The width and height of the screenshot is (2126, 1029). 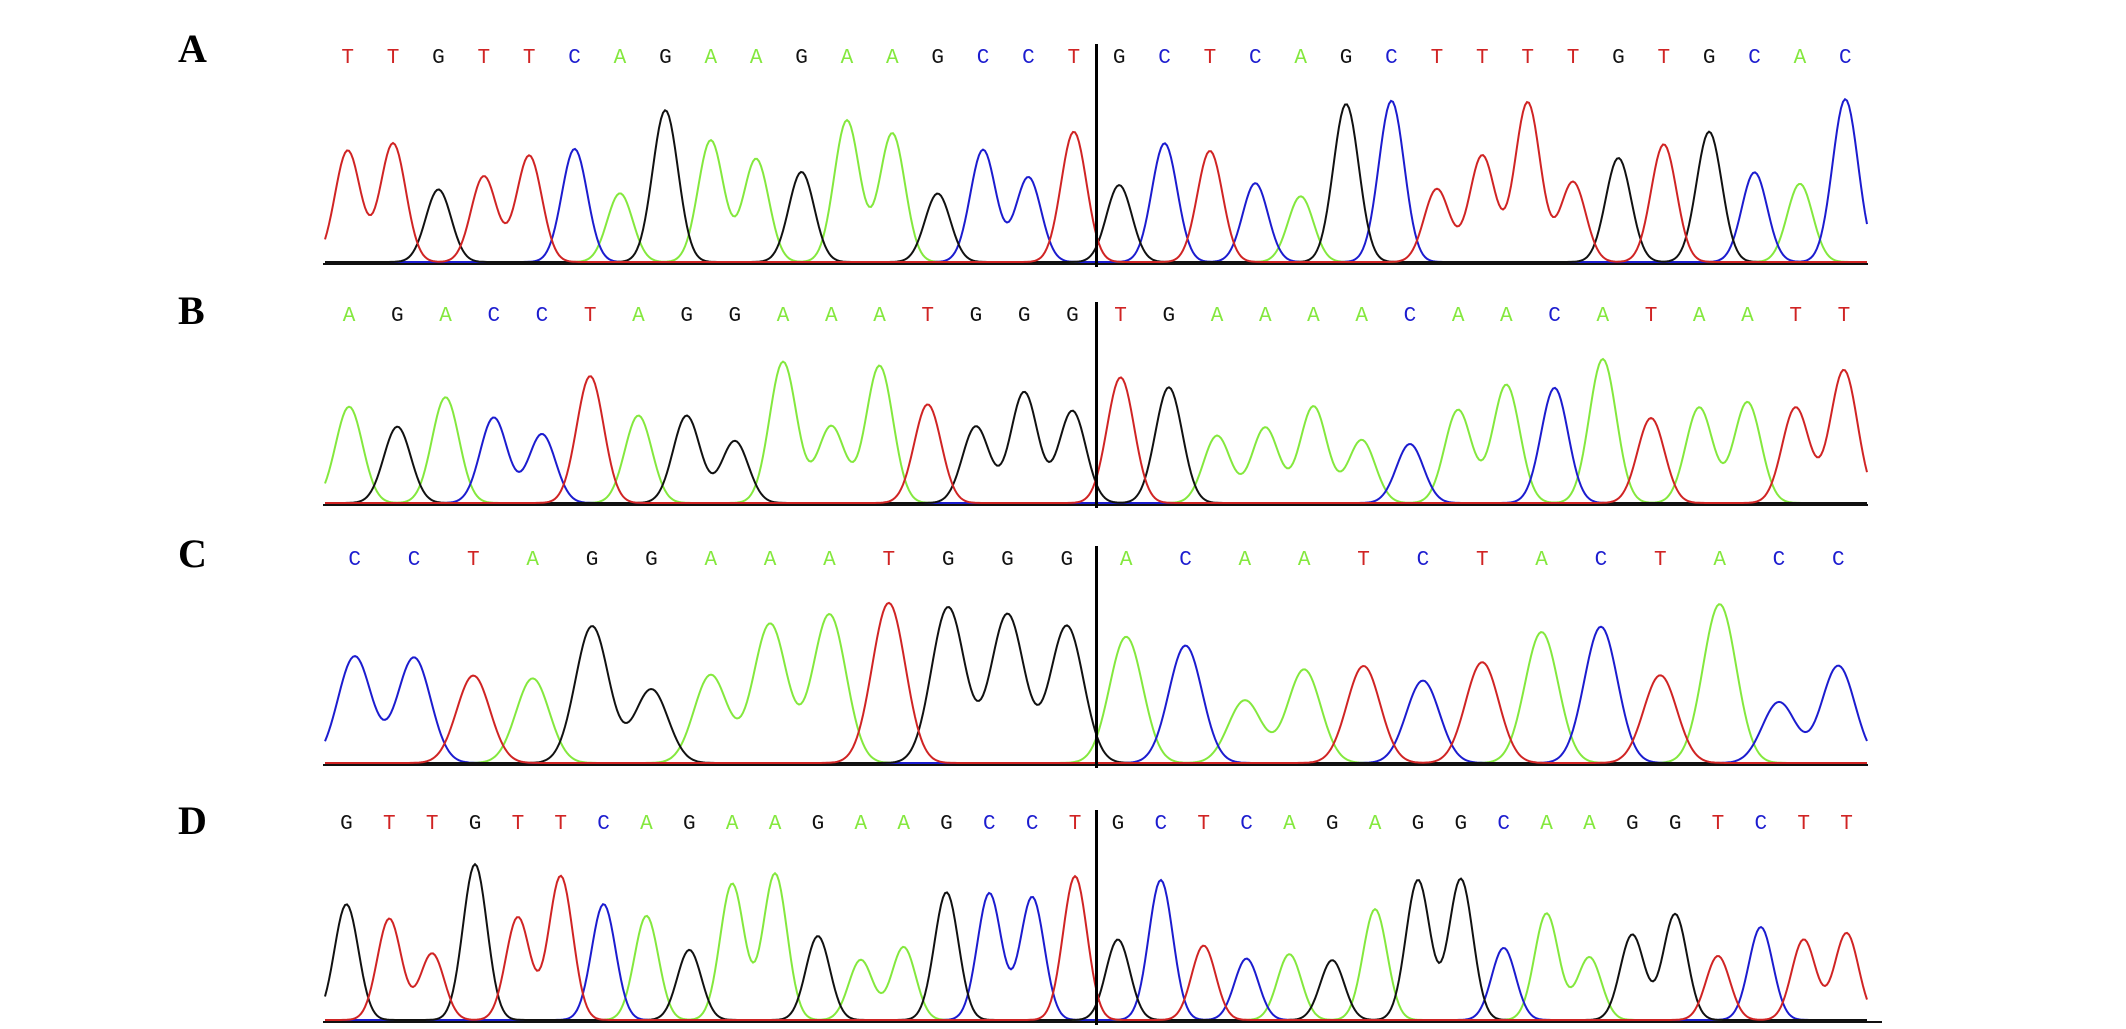 I want to click on panel-label: C, so click(x=192, y=553).